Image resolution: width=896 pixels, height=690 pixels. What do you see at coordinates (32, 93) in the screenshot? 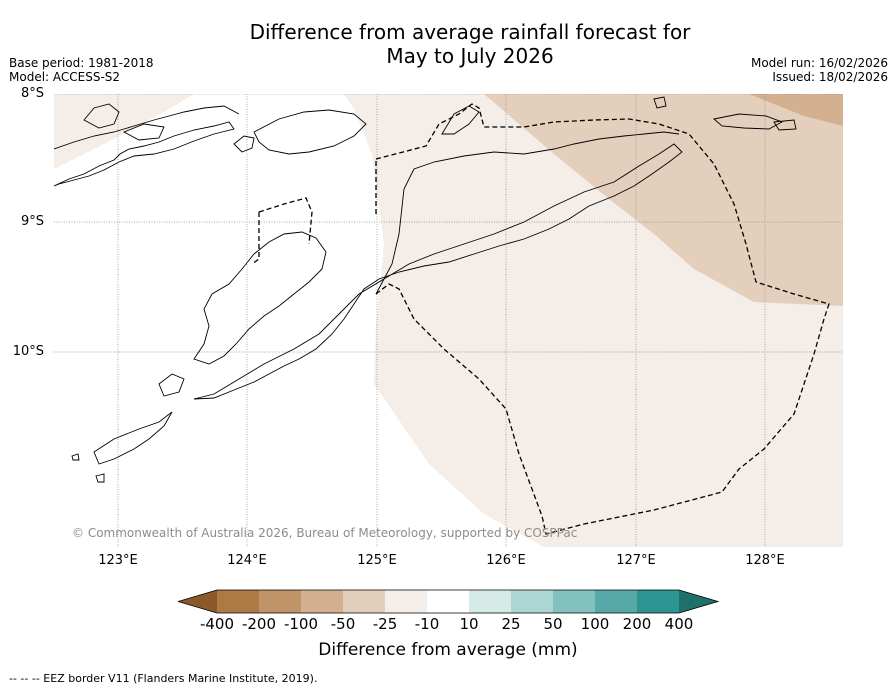
I see `lat-label-8s: 8°S` at bounding box center [32, 93].